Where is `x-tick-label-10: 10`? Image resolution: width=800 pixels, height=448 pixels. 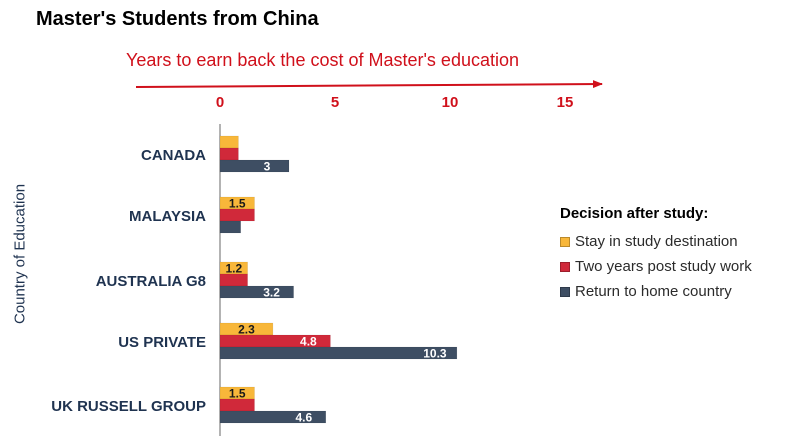 x-tick-label-10: 10 is located at coordinates (450, 102).